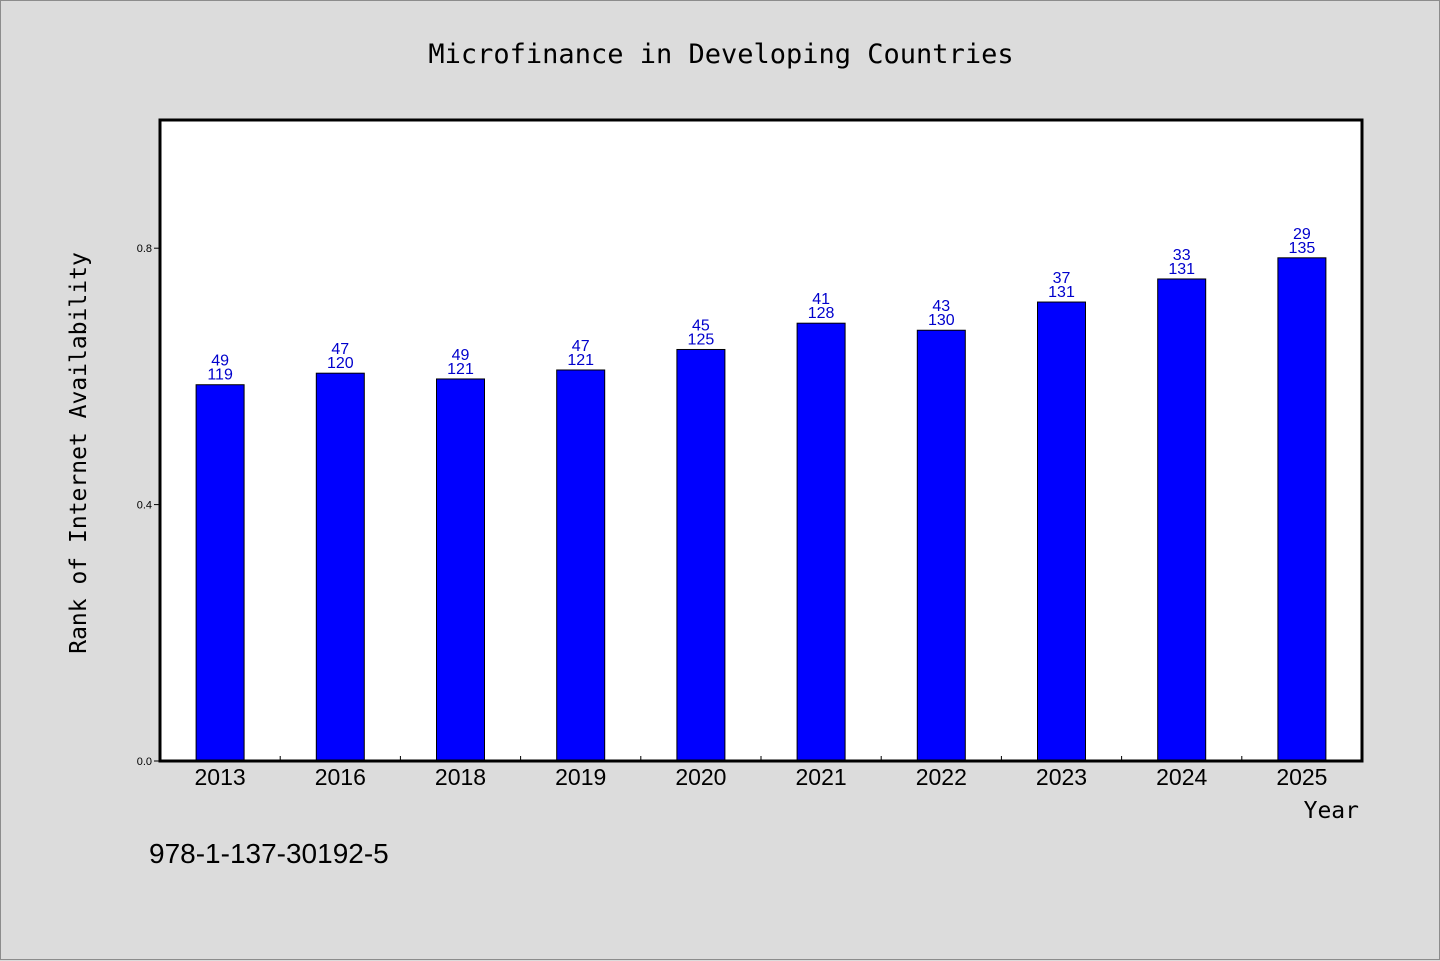 This screenshot has width=1440, height=961. I want to click on bar-2016, so click(340, 567).